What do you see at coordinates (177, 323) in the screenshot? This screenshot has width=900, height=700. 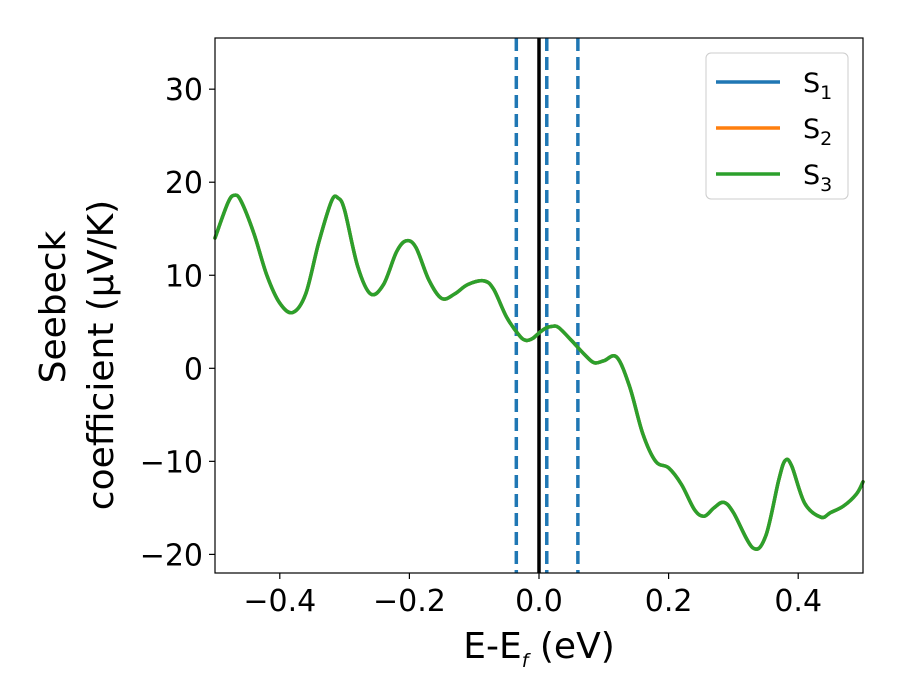 I see `y-ticks: −20 −10 0 10 20 30` at bounding box center [177, 323].